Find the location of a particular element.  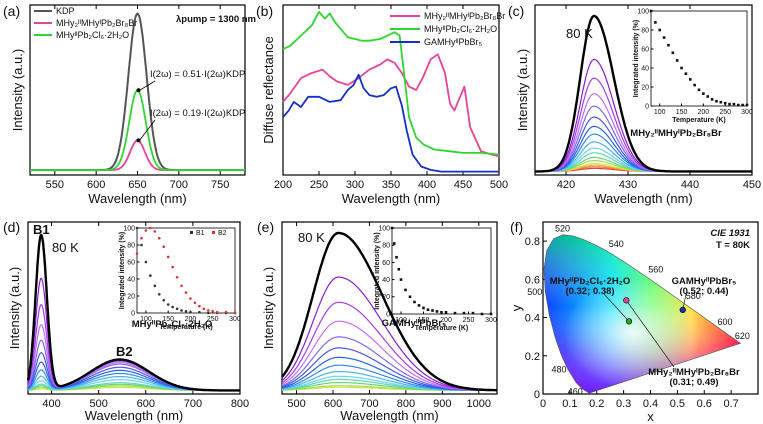

panel-c-inset-xtick-label: 100 is located at coordinates (660, 112).